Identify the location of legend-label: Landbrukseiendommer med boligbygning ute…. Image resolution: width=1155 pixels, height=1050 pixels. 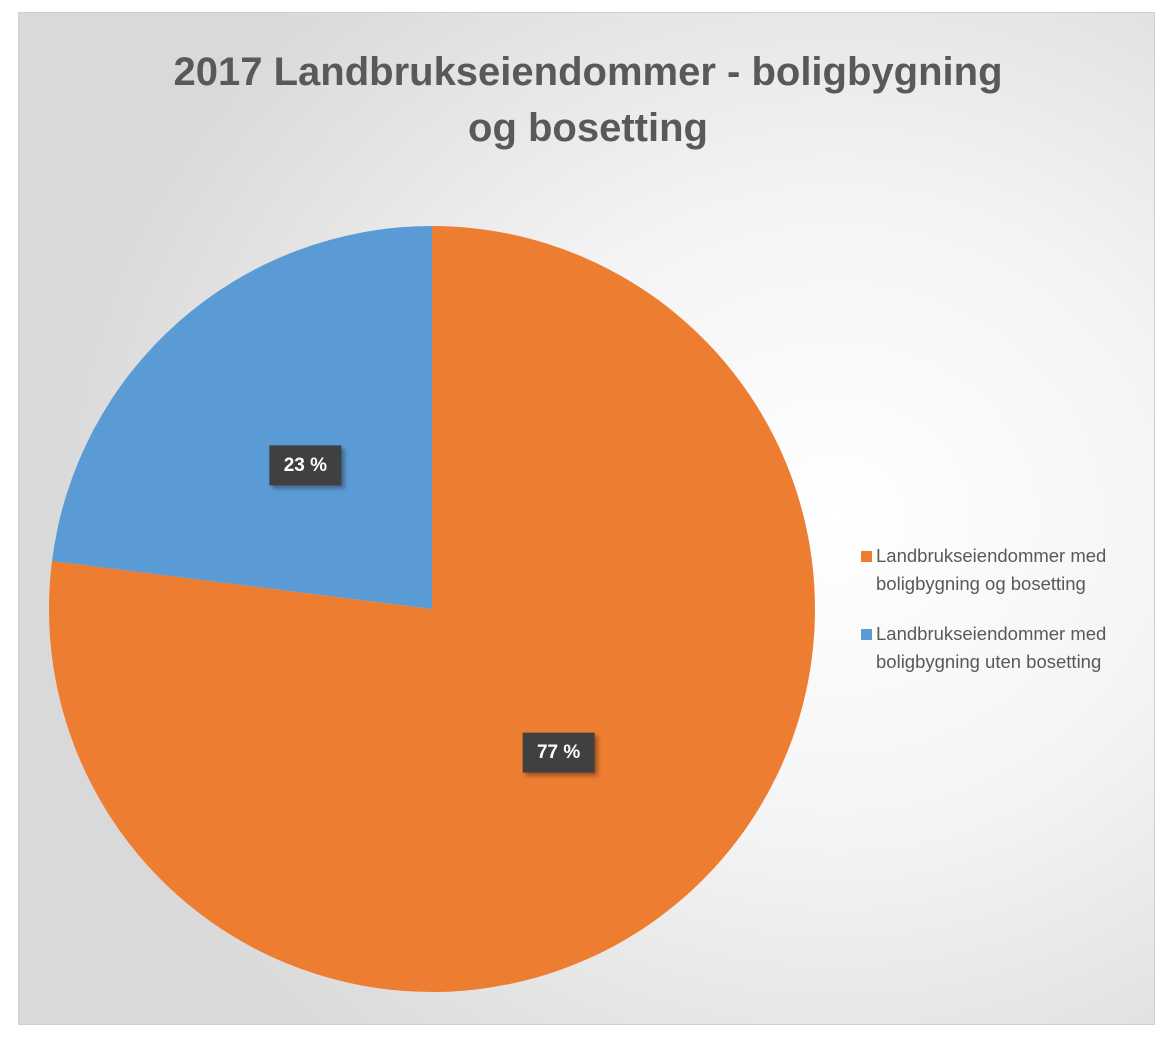
(991, 647).